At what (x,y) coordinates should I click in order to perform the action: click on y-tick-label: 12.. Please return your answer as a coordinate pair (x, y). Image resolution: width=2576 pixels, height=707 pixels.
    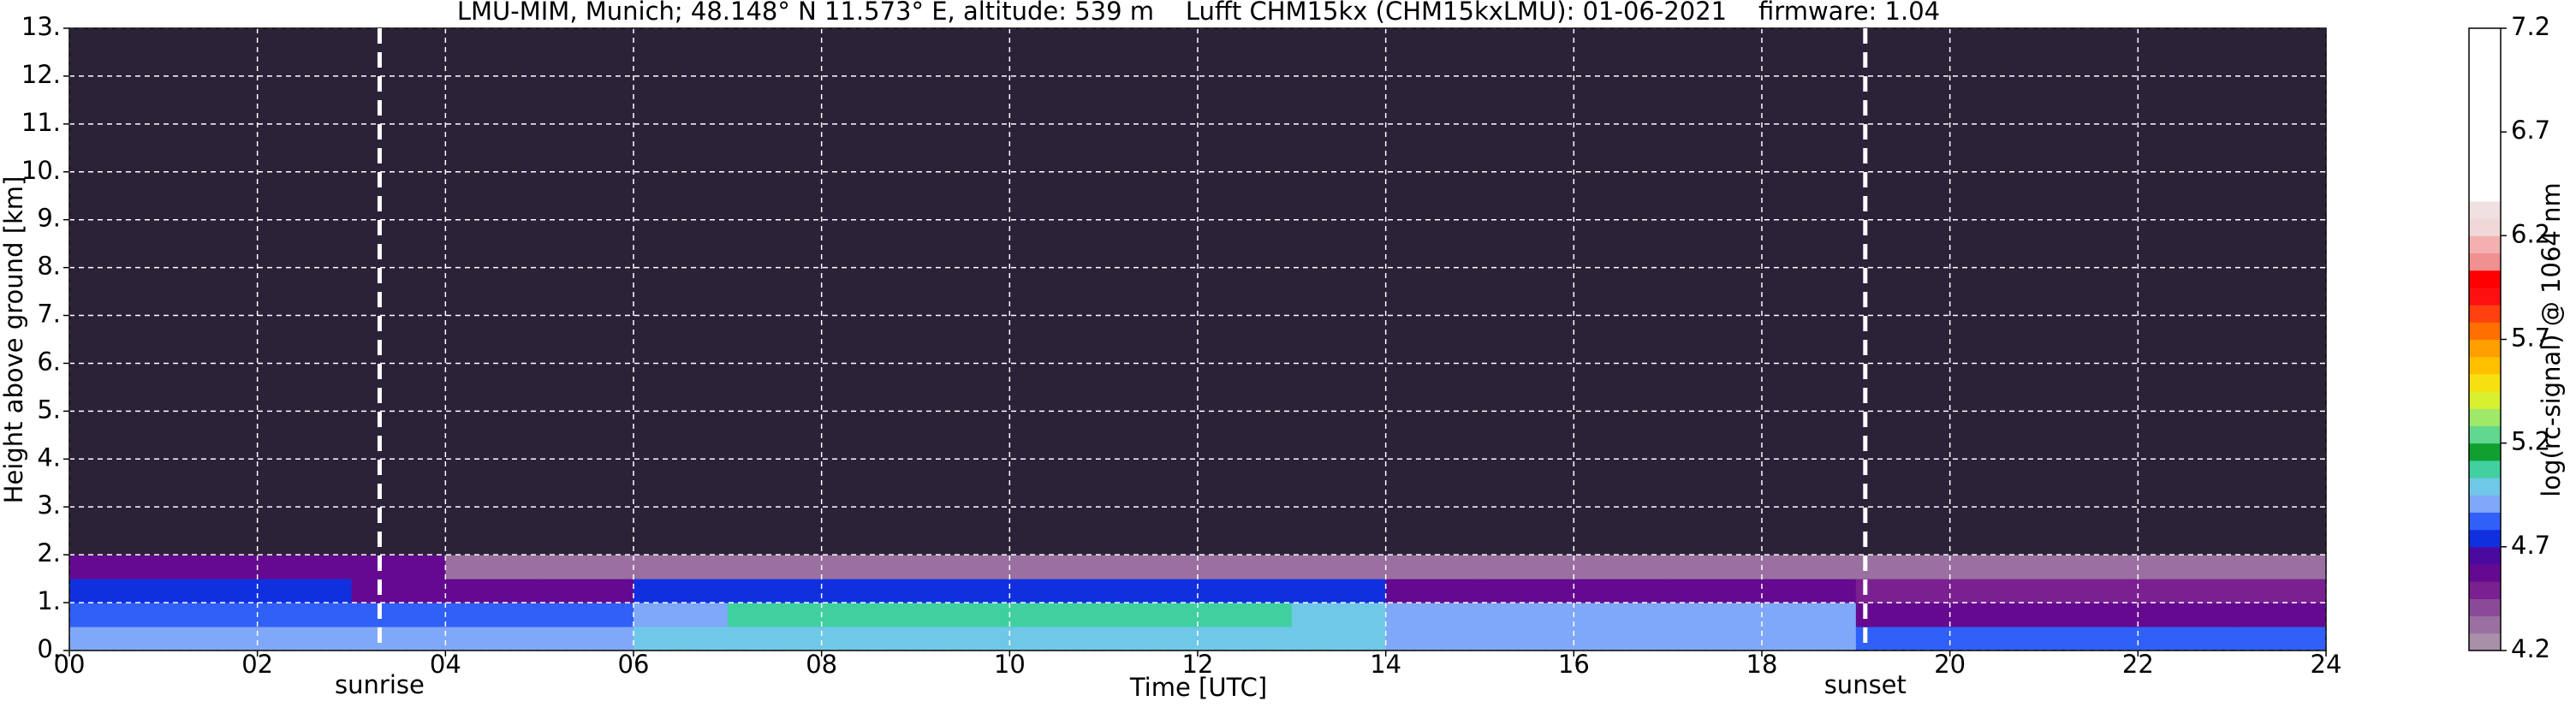
    Looking at the image, I should click on (41, 74).